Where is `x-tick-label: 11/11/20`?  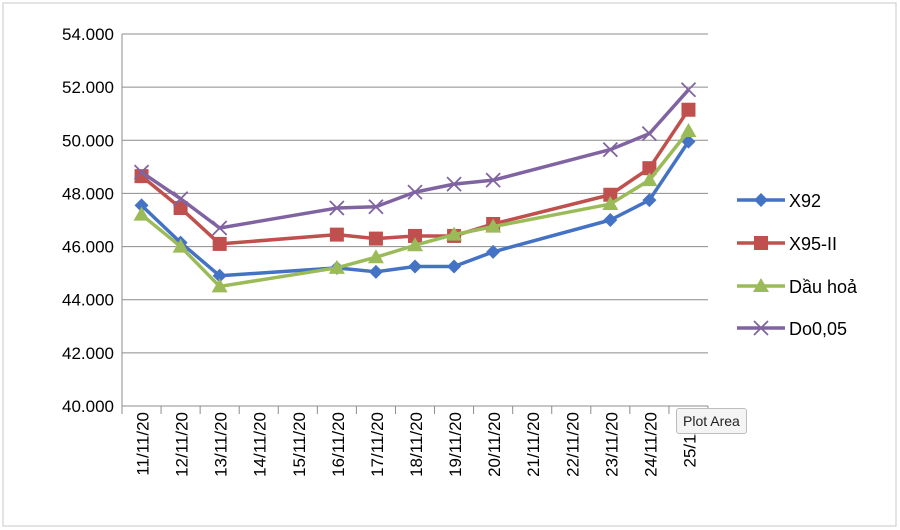 x-tick-label: 11/11/20 is located at coordinates (143, 444).